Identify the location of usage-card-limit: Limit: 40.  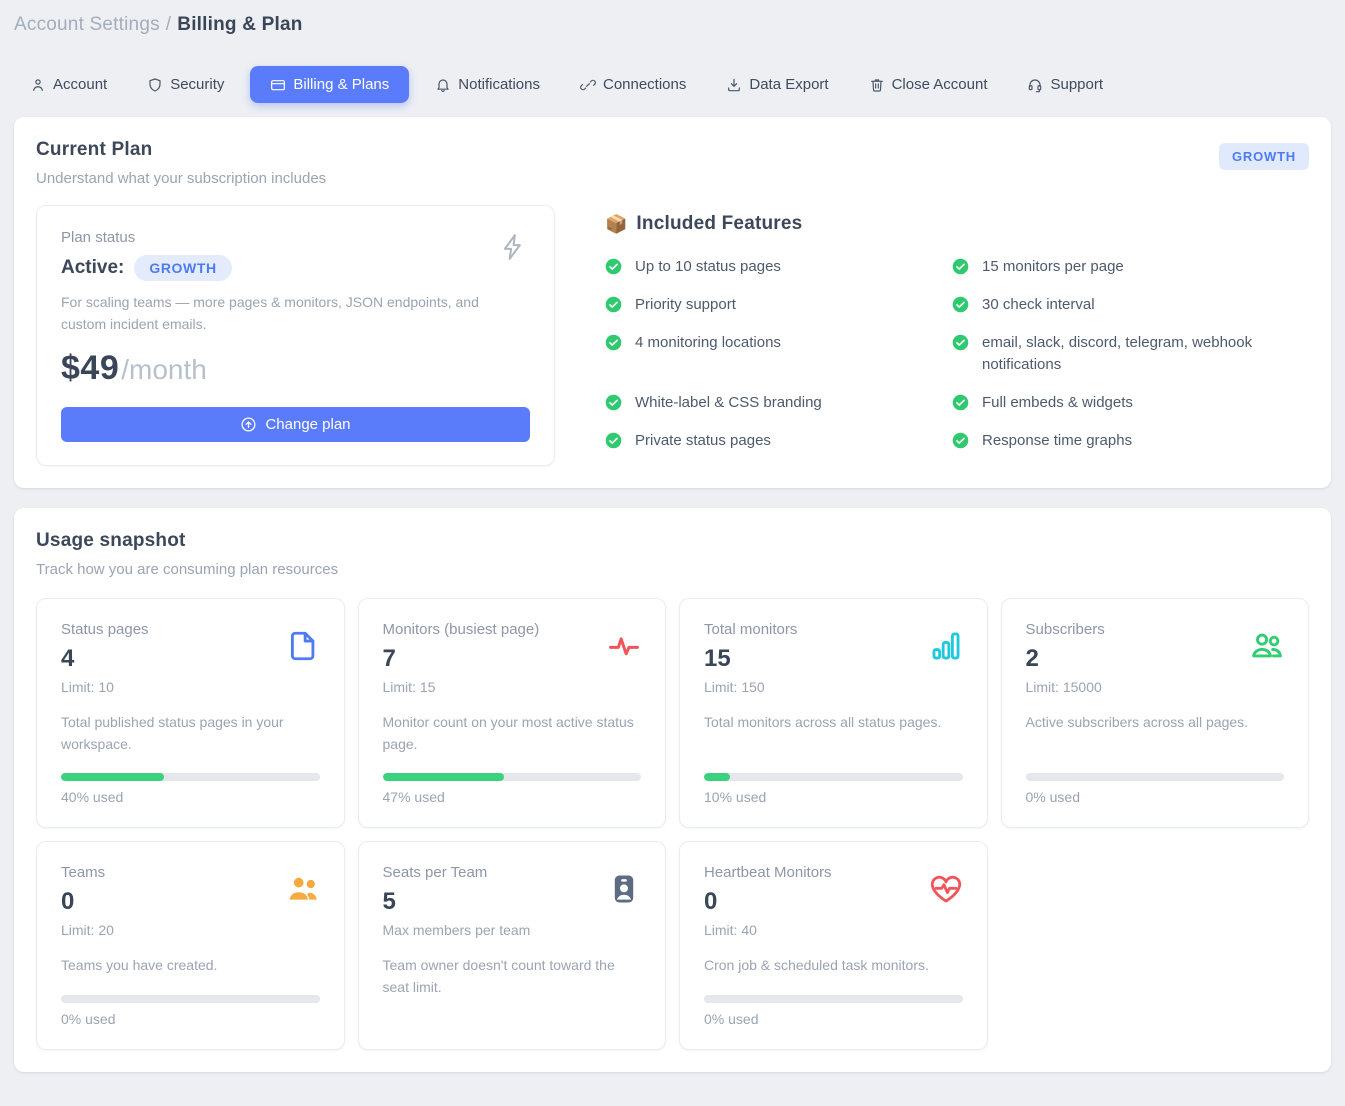
(730, 930).